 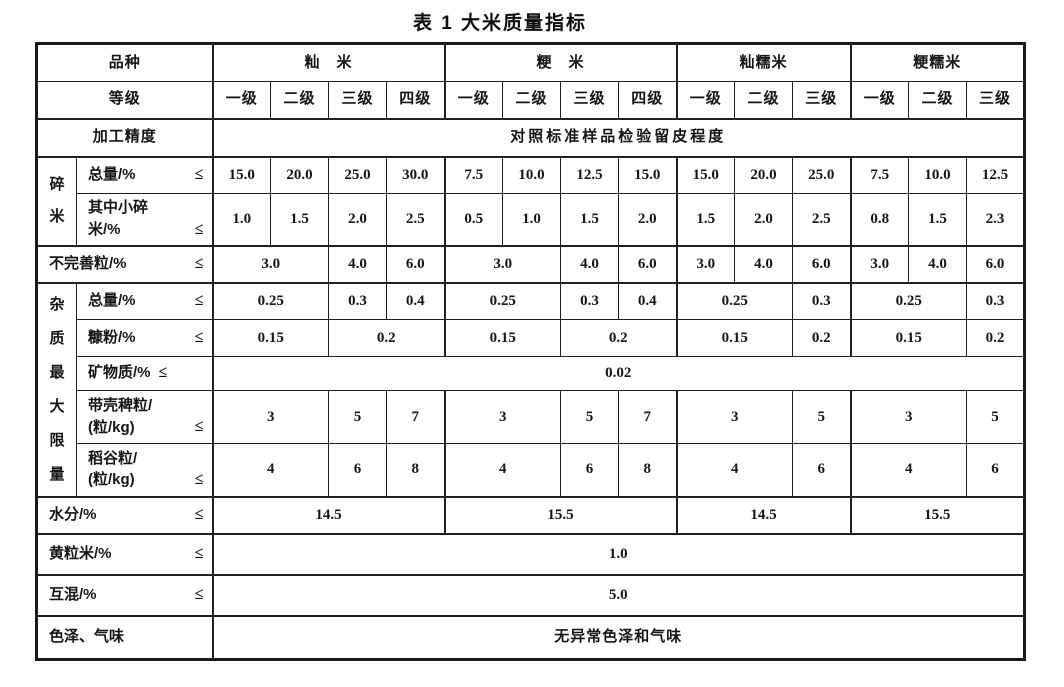 I want to click on row-label: 总量/% ≤, so click(x=144, y=174).